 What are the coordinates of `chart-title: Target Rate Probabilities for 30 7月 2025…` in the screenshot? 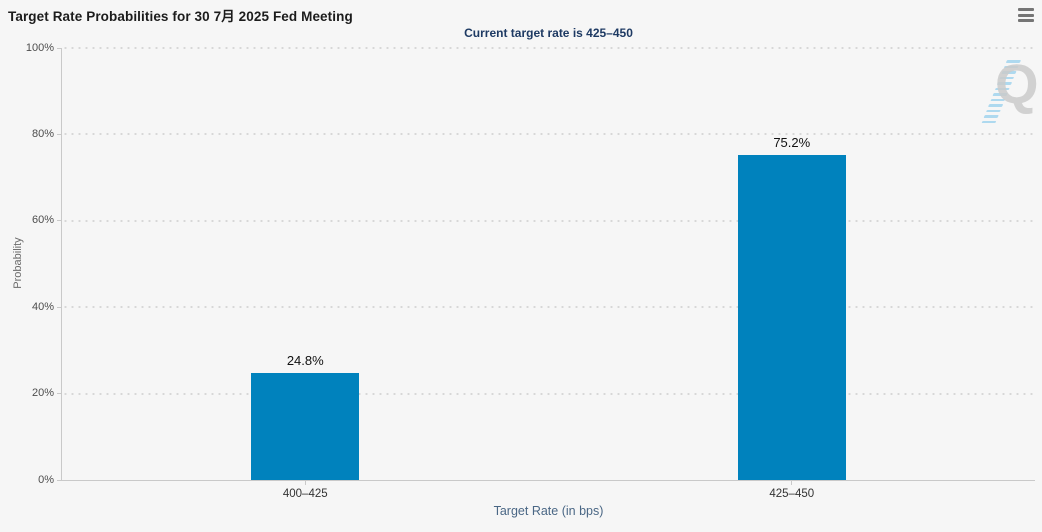 It's located at (180, 16).